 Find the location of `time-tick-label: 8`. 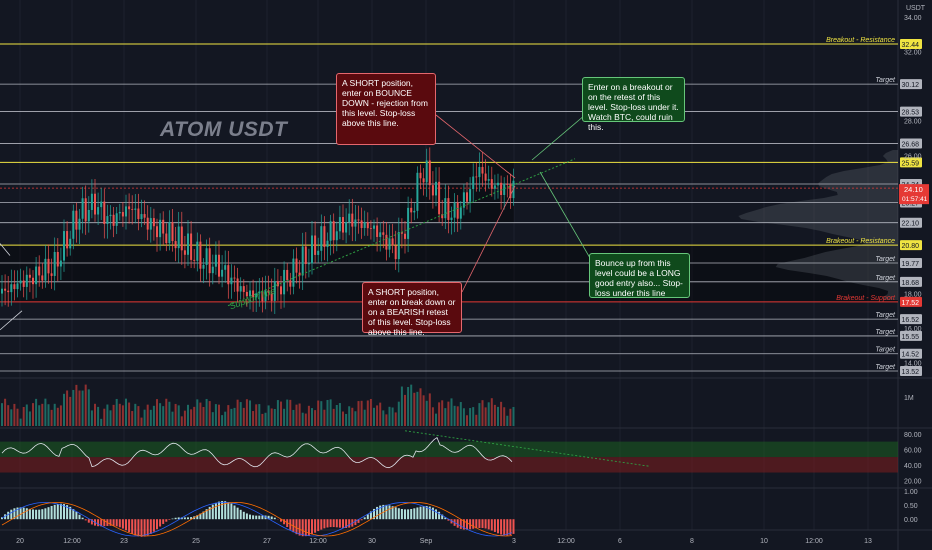

time-tick-label: 8 is located at coordinates (692, 541).